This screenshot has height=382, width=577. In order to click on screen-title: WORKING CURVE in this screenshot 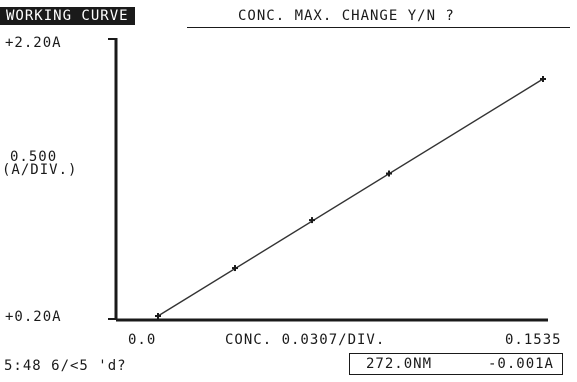, I will do `click(67, 16)`.